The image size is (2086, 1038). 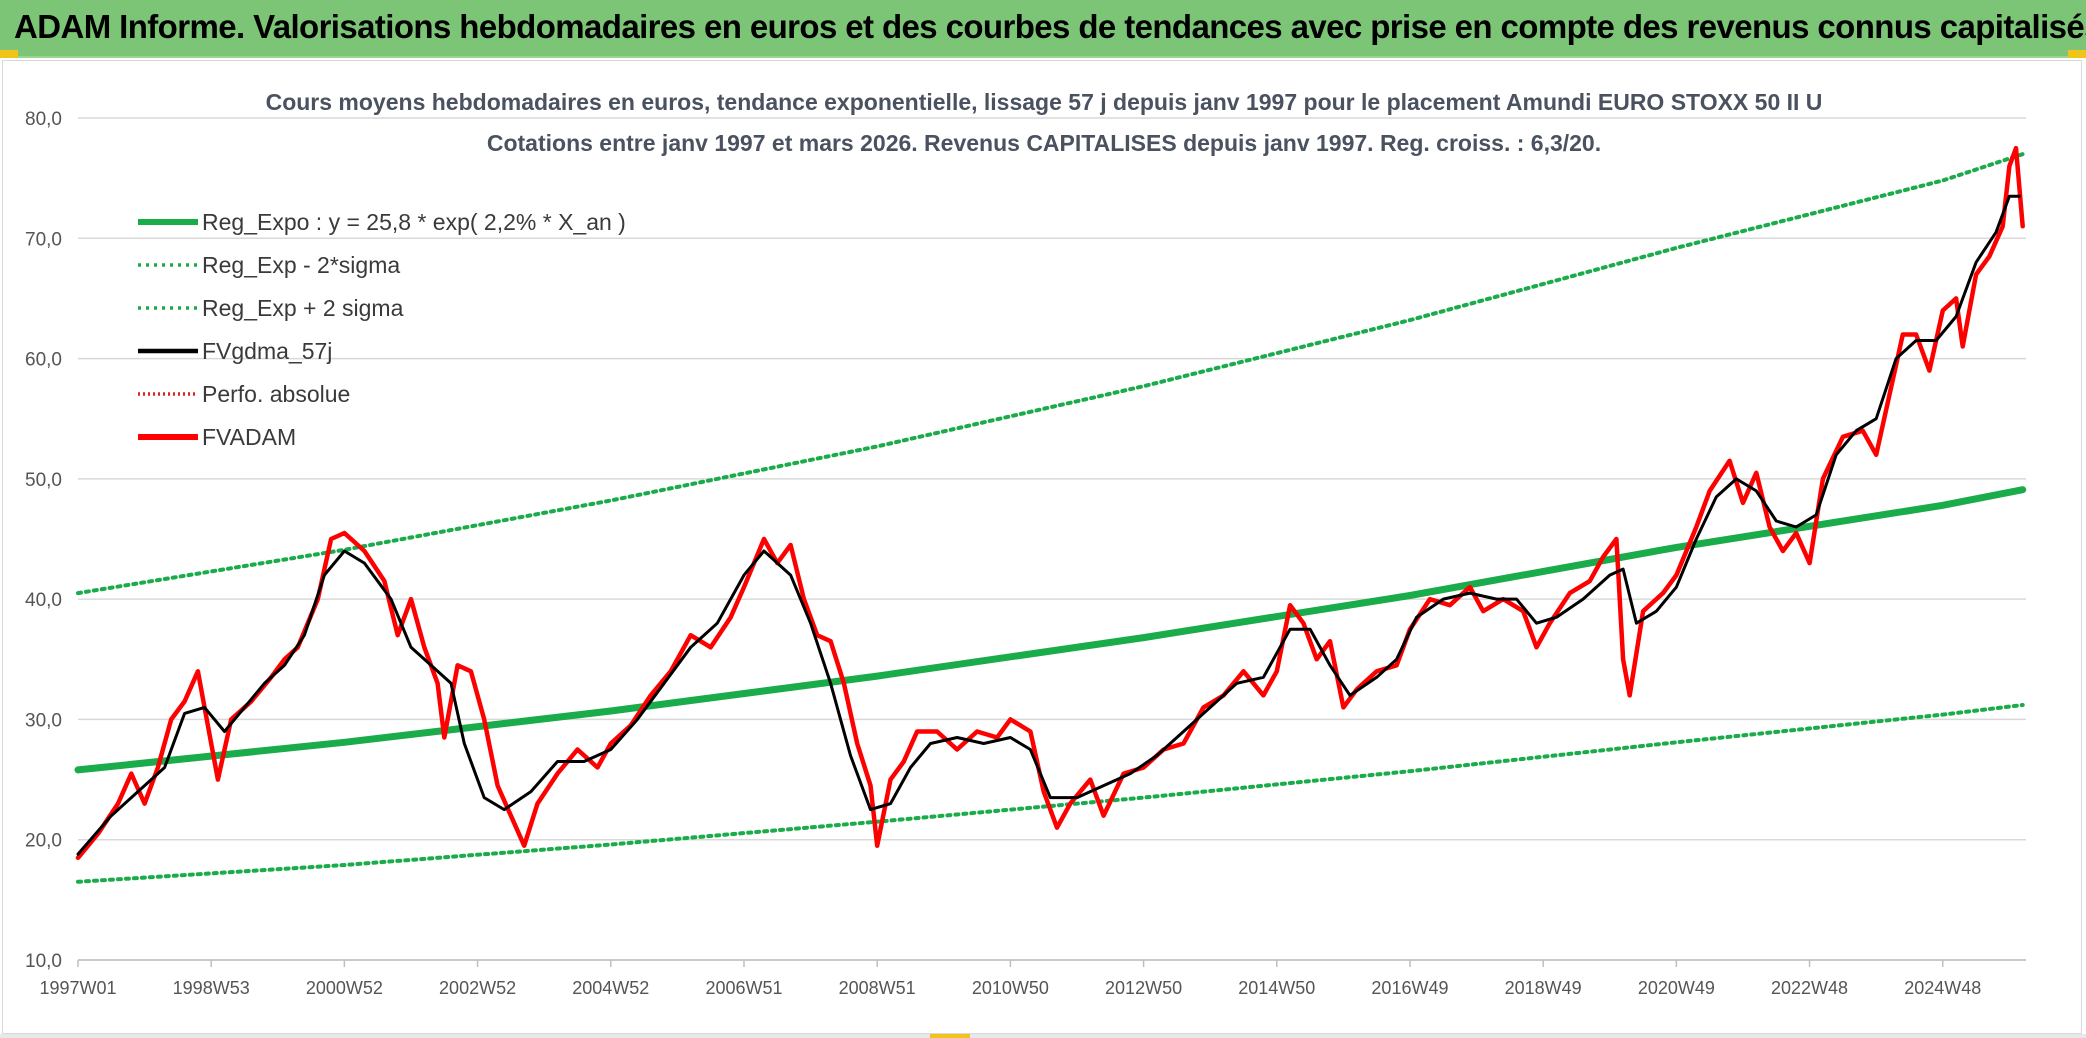 I want to click on bottom-strip, so click(x=1043, y=1036).